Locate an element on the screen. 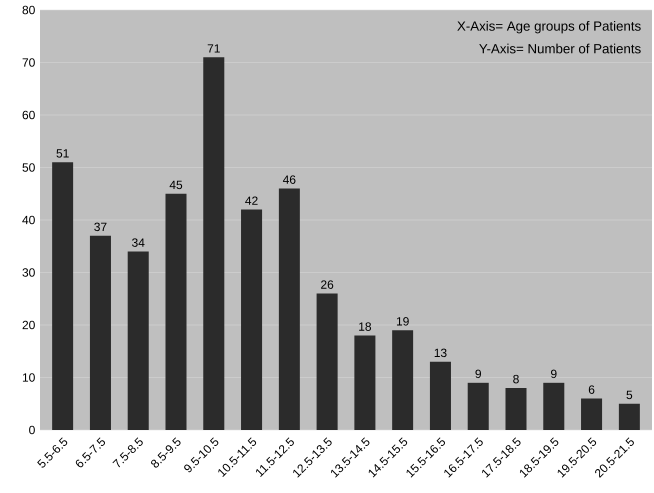 Image resolution: width=654 pixels, height=493 pixels. data-label: 19 is located at coordinates (402, 321).